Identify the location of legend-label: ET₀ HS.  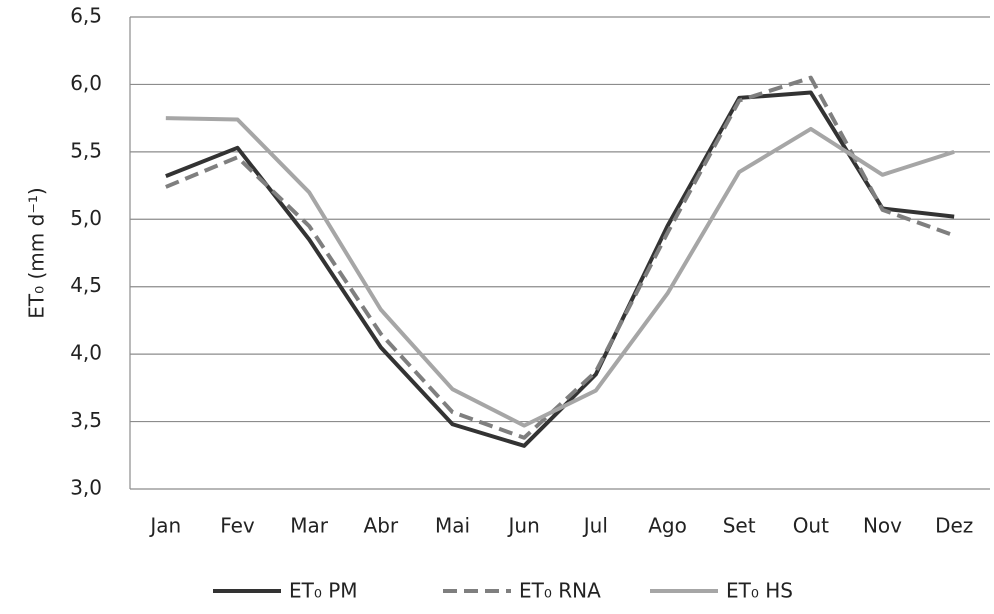
(759, 591).